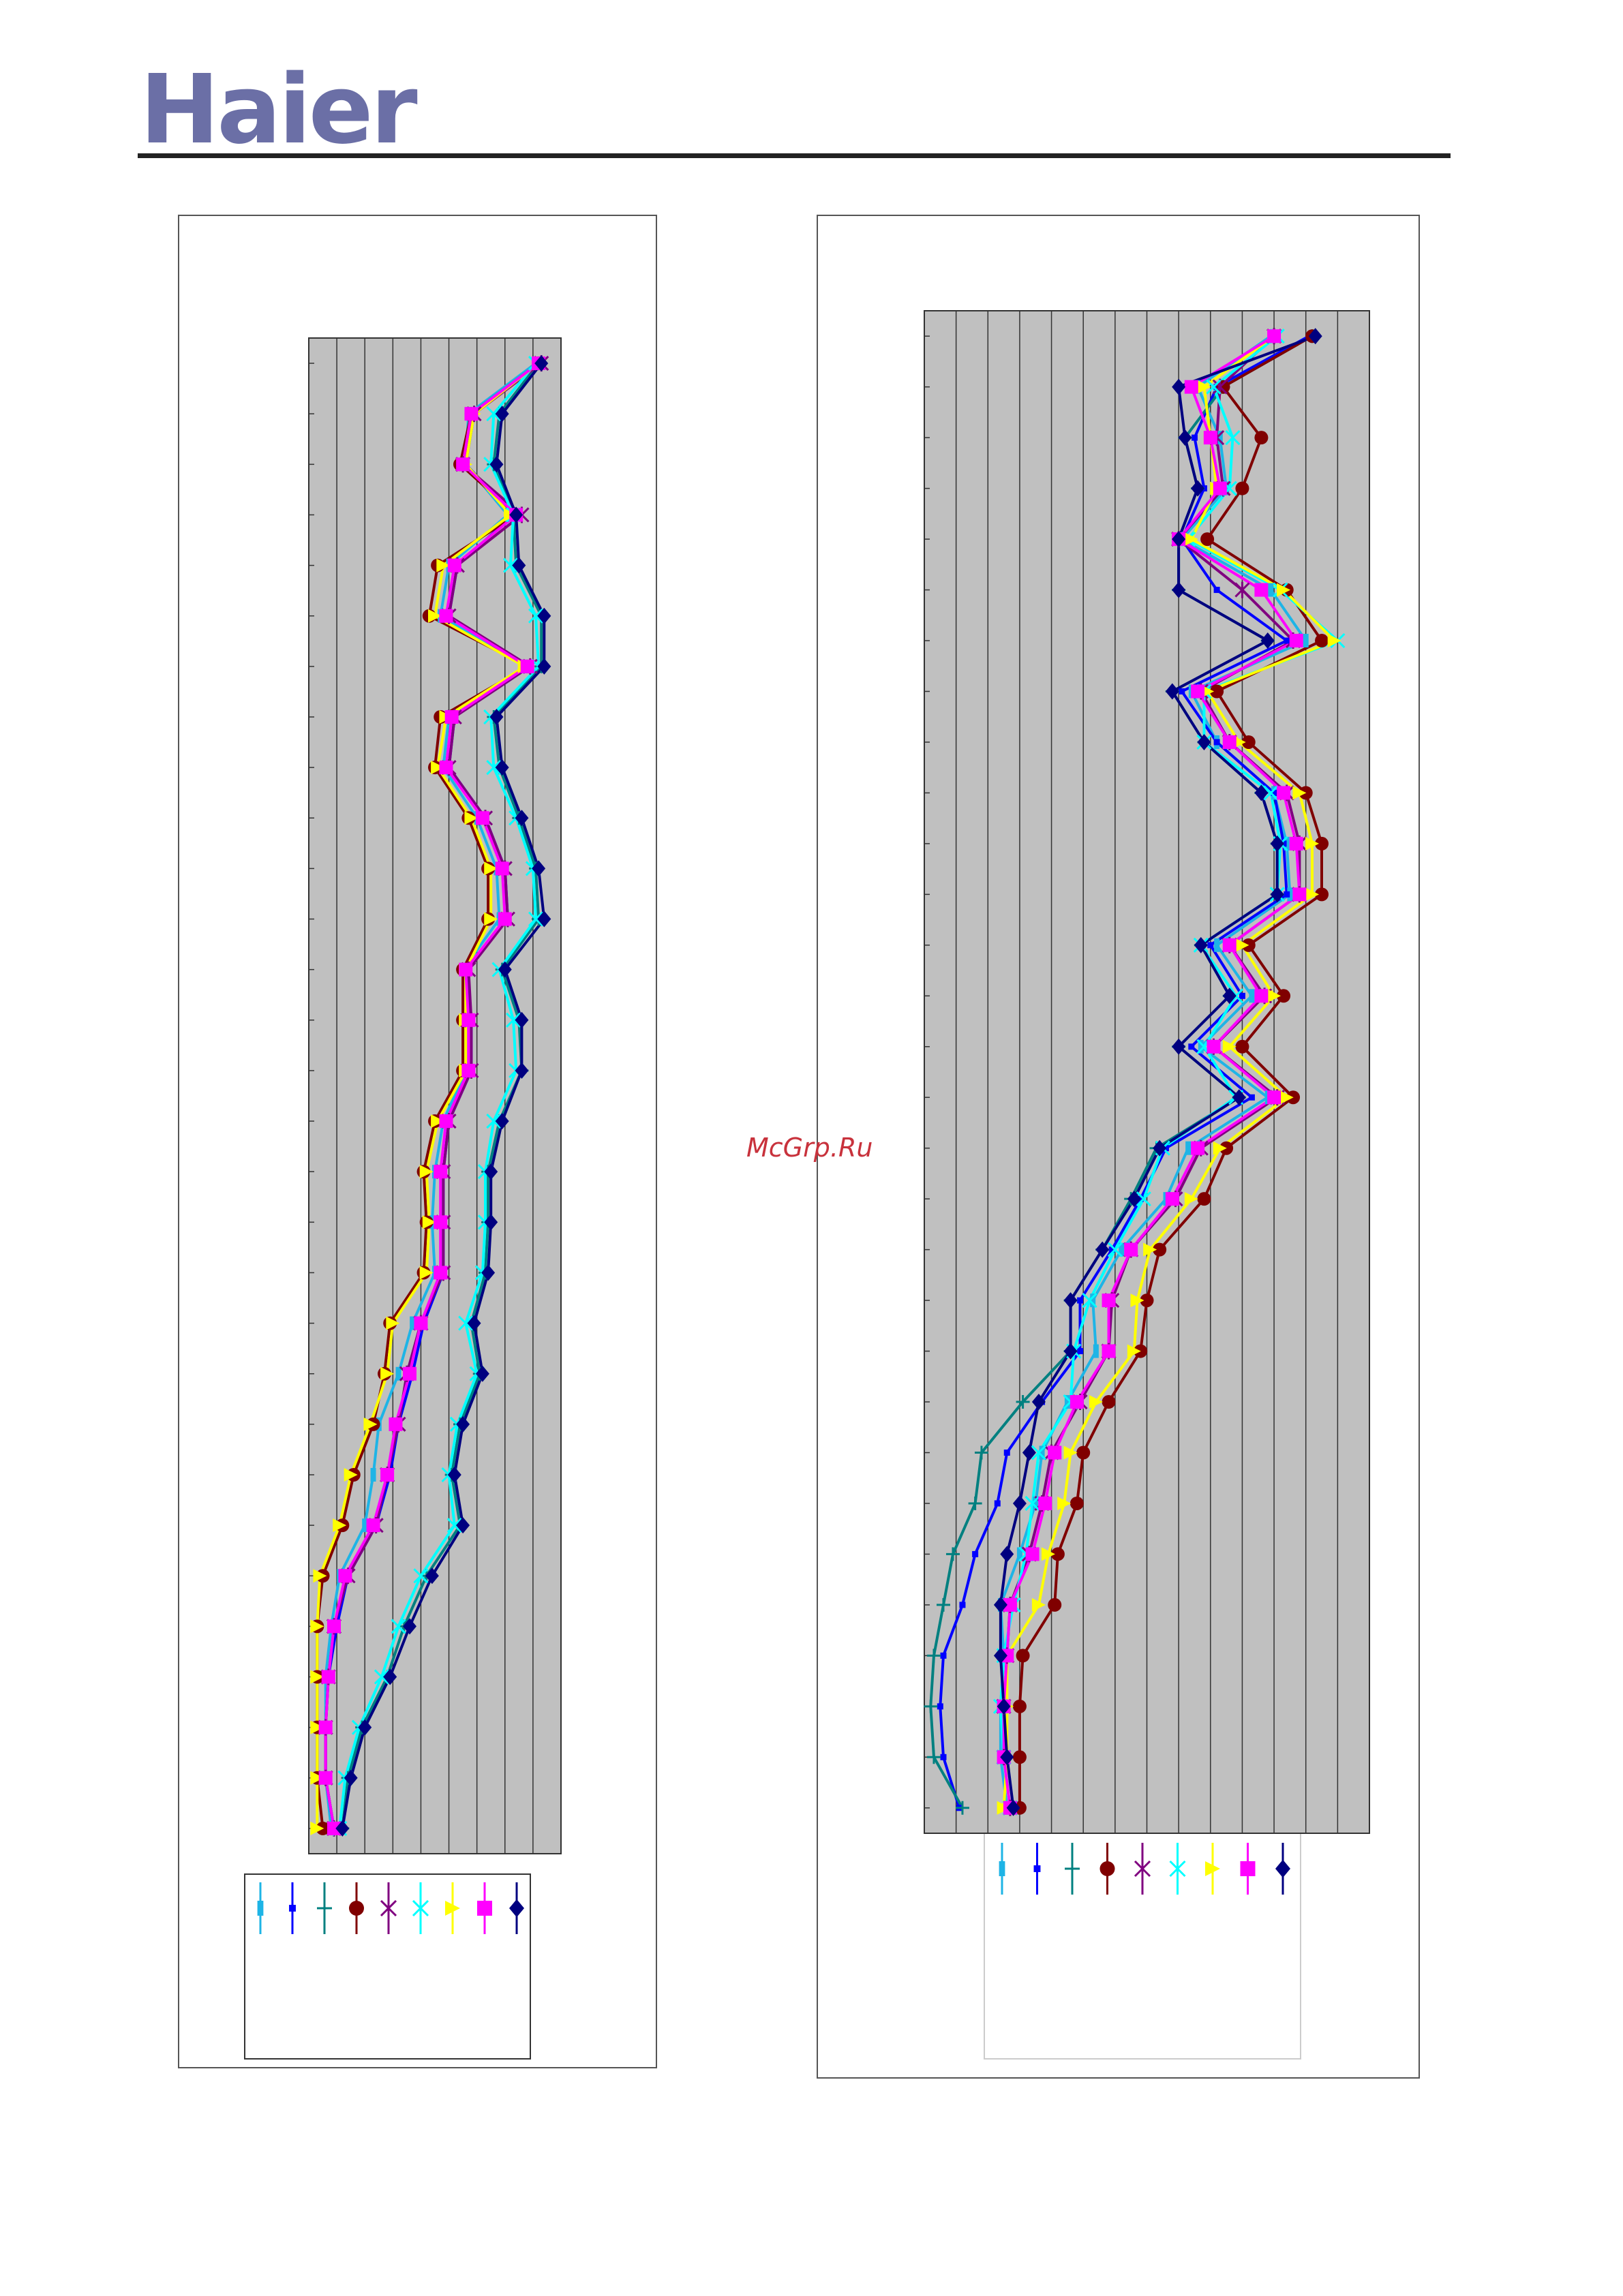 This screenshot has height=2296, width=1623. Describe the element at coordinates (809, 1148) in the screenshot. I see `watermark: McGrp.Ru` at that location.